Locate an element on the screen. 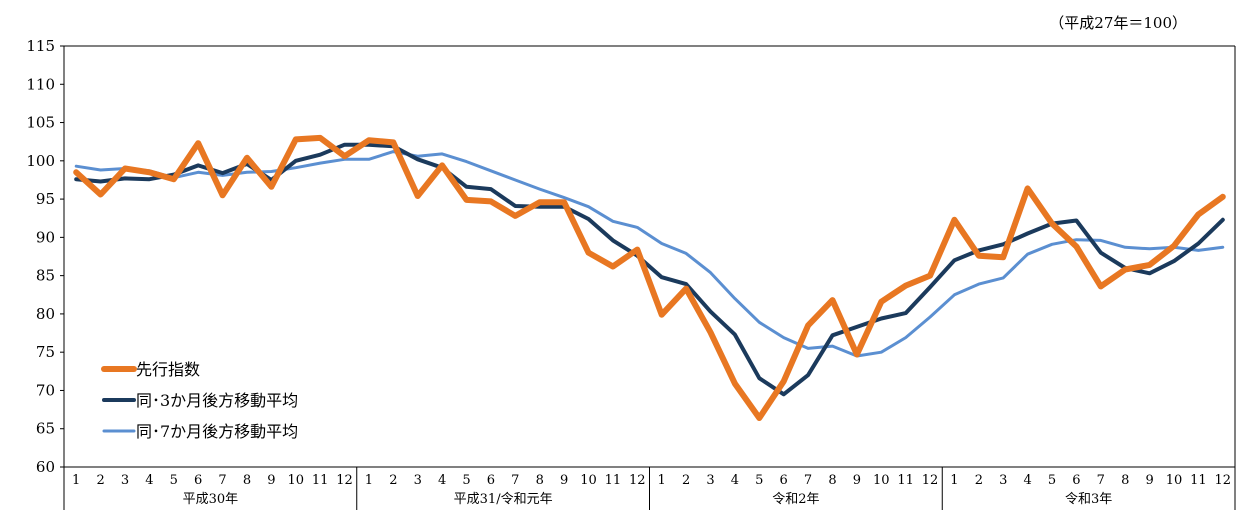 The width and height of the screenshot is (1237, 510). legend-label: 同･7か月後方移動平均 is located at coordinates (217, 431).